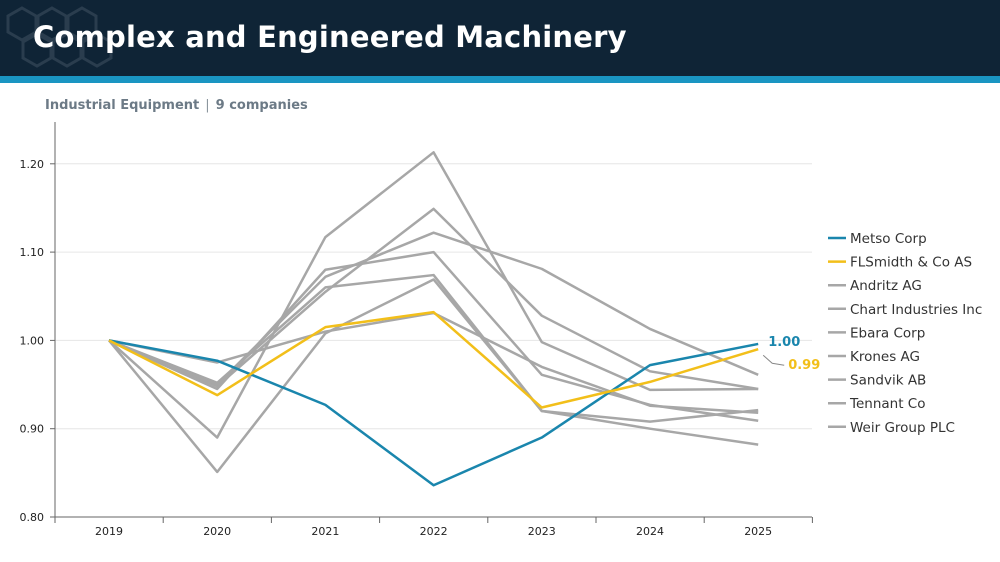 The height and width of the screenshot is (562, 1000). What do you see at coordinates (122, 105) in the screenshot?
I see `sector-label: Industrial Equipment` at bounding box center [122, 105].